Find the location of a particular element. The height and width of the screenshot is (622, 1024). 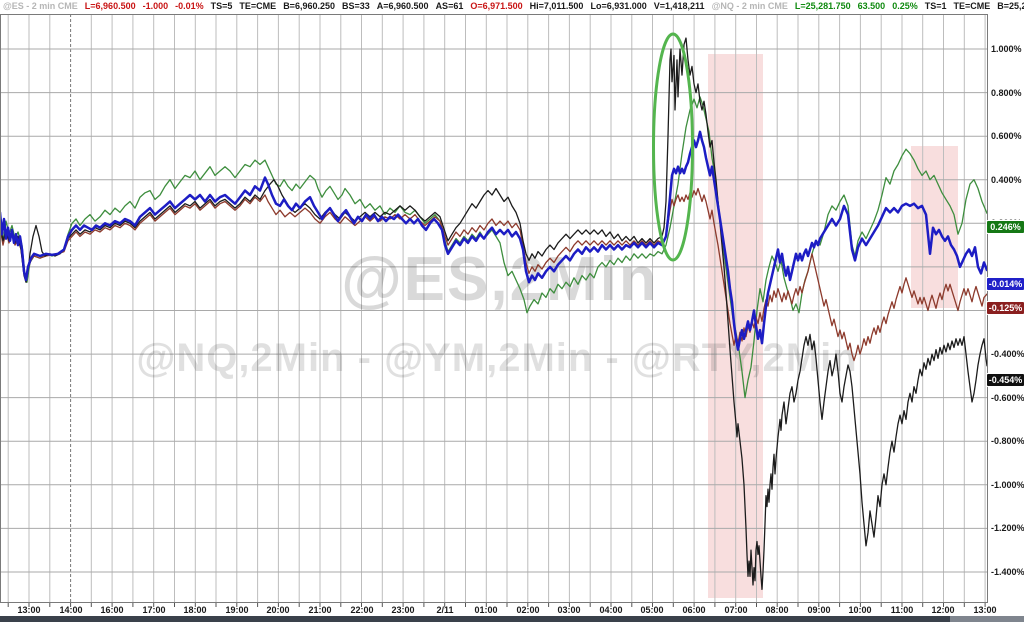

x-axis-label: 05:00 is located at coordinates (652, 610).